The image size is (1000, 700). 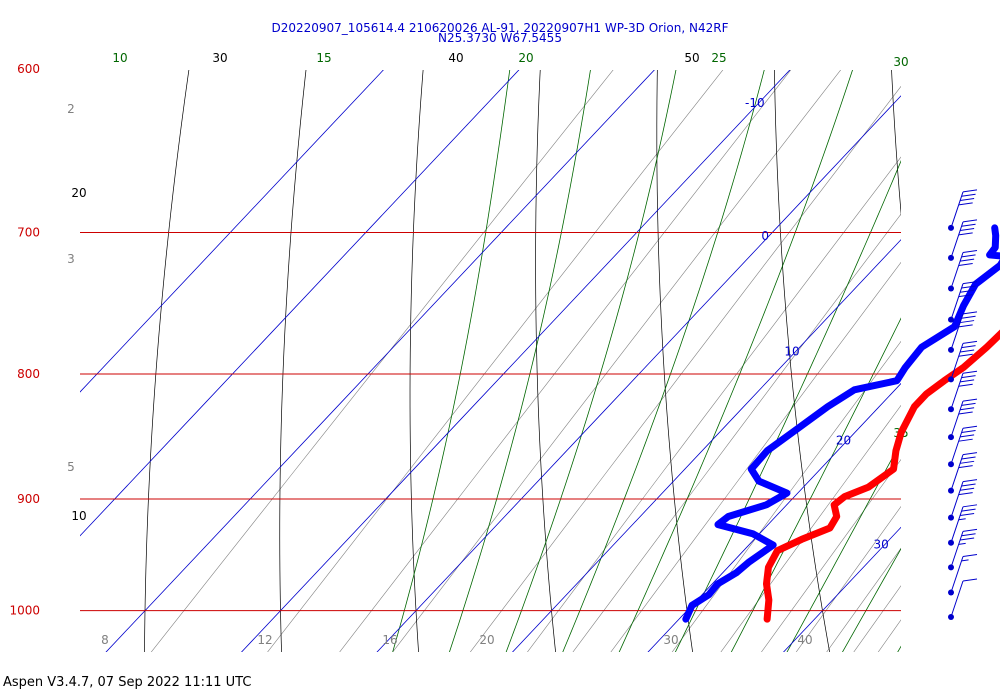 What do you see at coordinates (323, 58) in the screenshot?
I see `moist-adiabat-label: 15` at bounding box center [323, 58].